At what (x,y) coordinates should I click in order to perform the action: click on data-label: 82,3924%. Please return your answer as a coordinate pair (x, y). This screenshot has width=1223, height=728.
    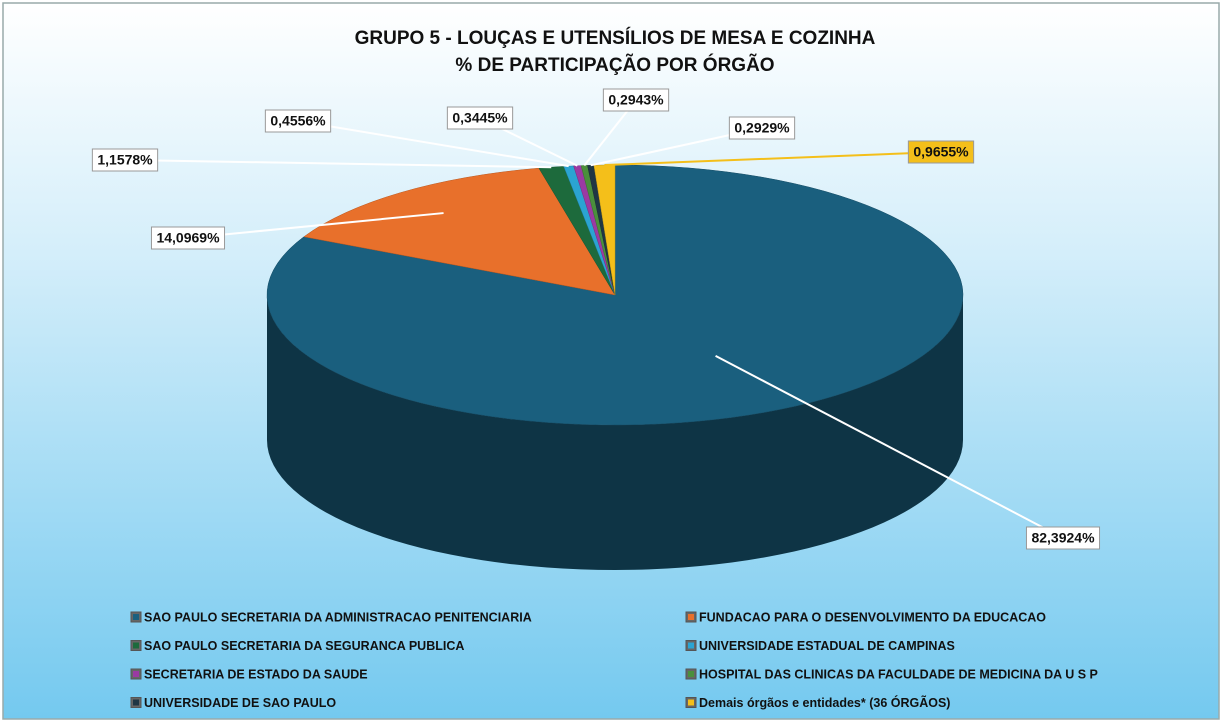
    Looking at the image, I should click on (1063, 538).